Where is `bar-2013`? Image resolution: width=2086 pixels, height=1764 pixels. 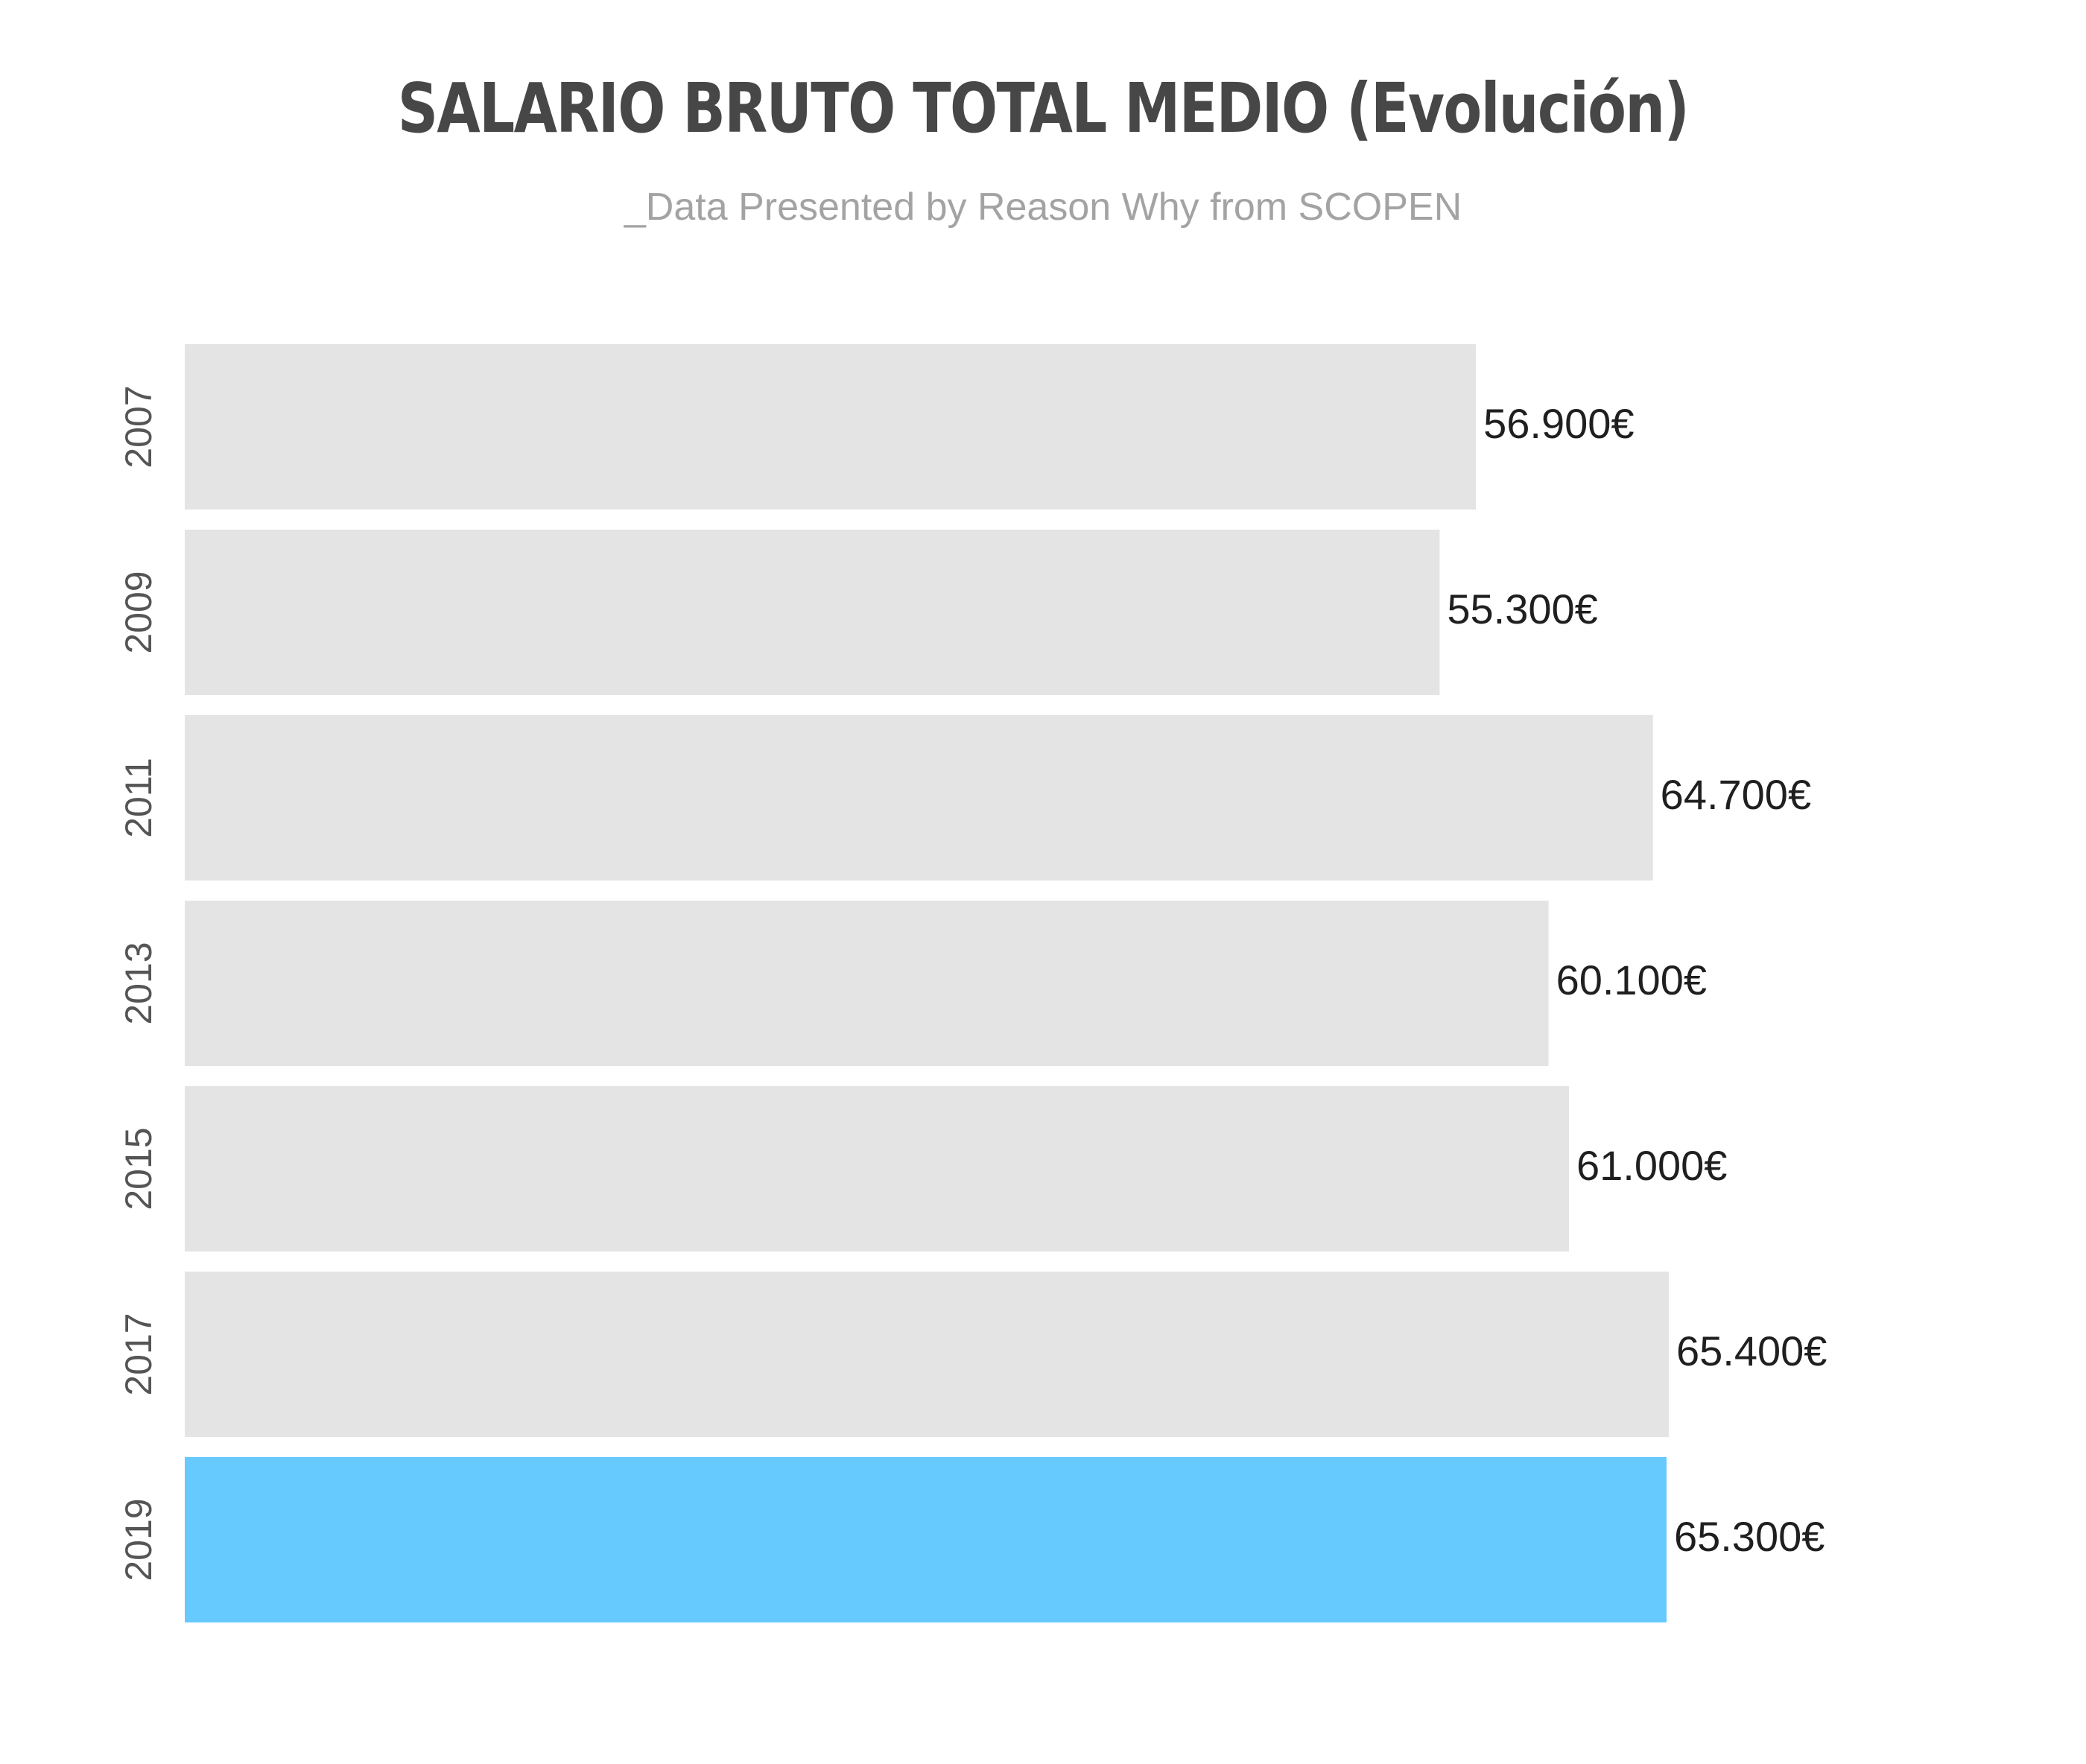 bar-2013 is located at coordinates (867, 984).